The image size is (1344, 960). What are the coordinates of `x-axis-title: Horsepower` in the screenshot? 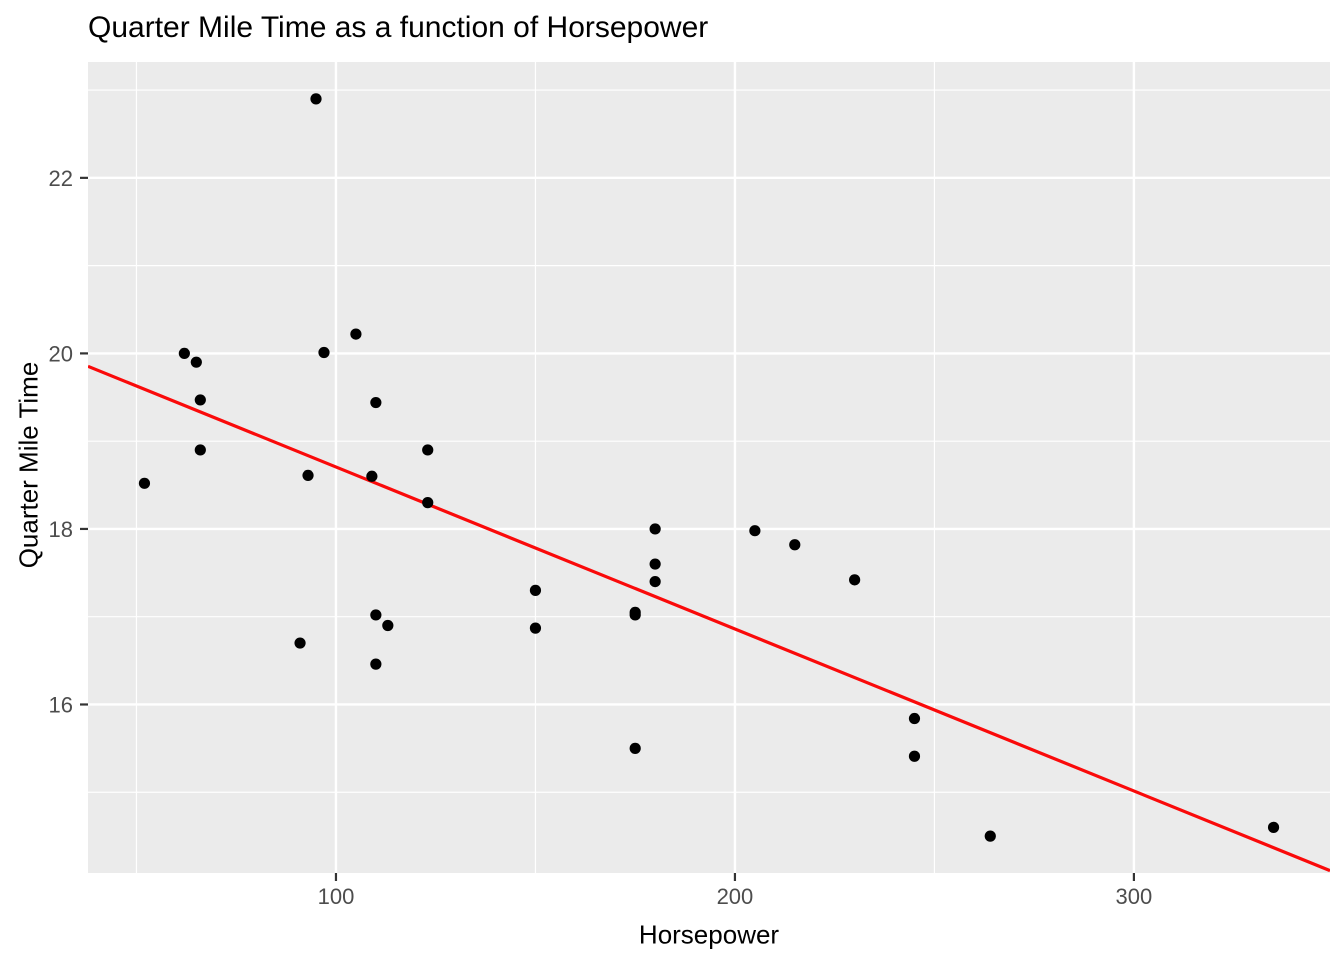 It's located at (709, 934).